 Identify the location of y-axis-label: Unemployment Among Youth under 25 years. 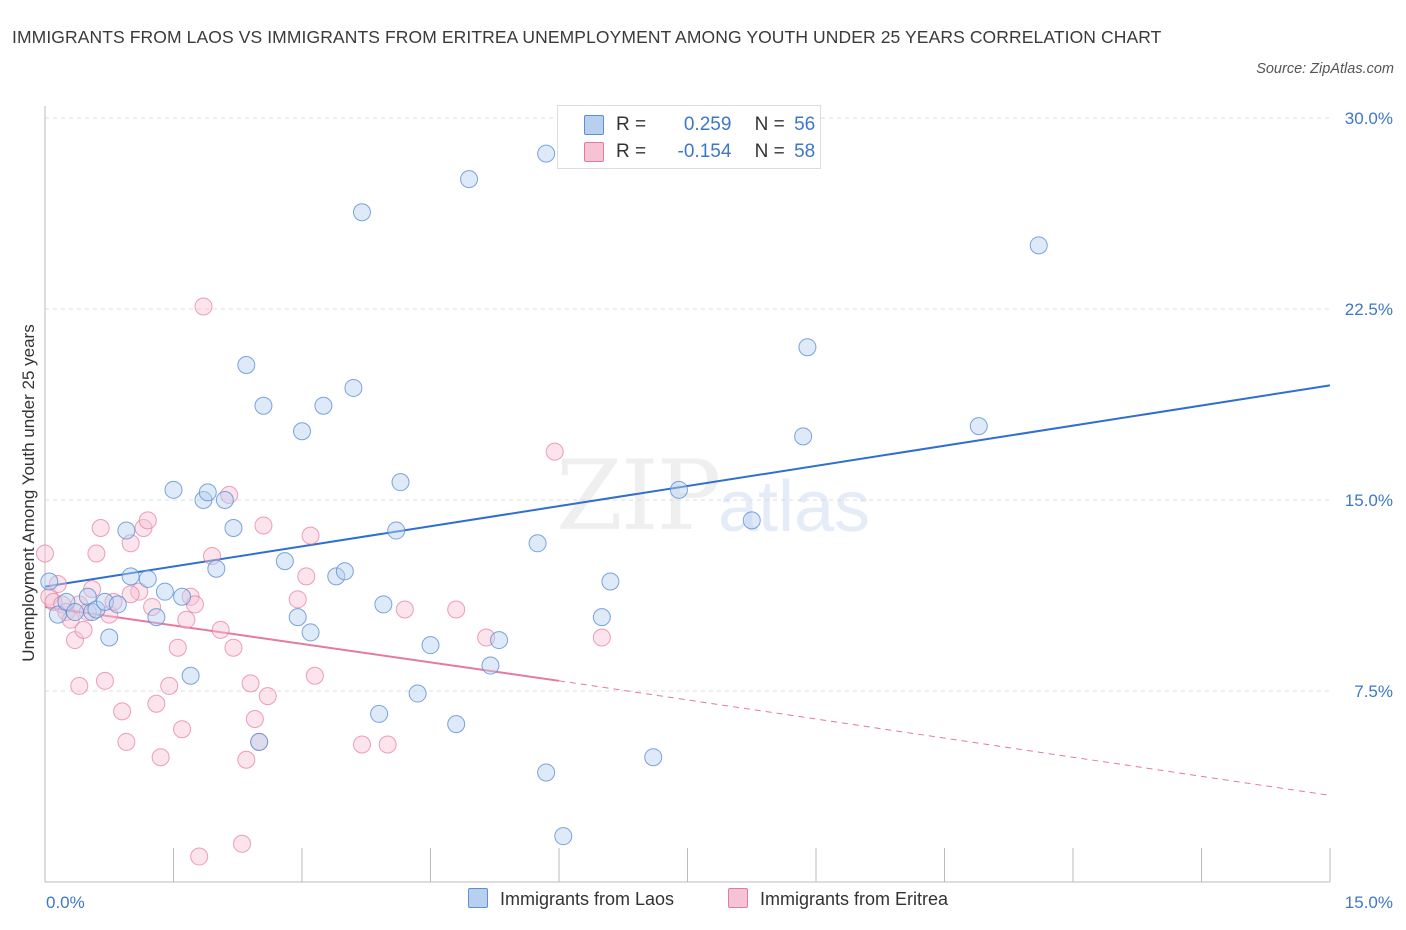
(28, 492).